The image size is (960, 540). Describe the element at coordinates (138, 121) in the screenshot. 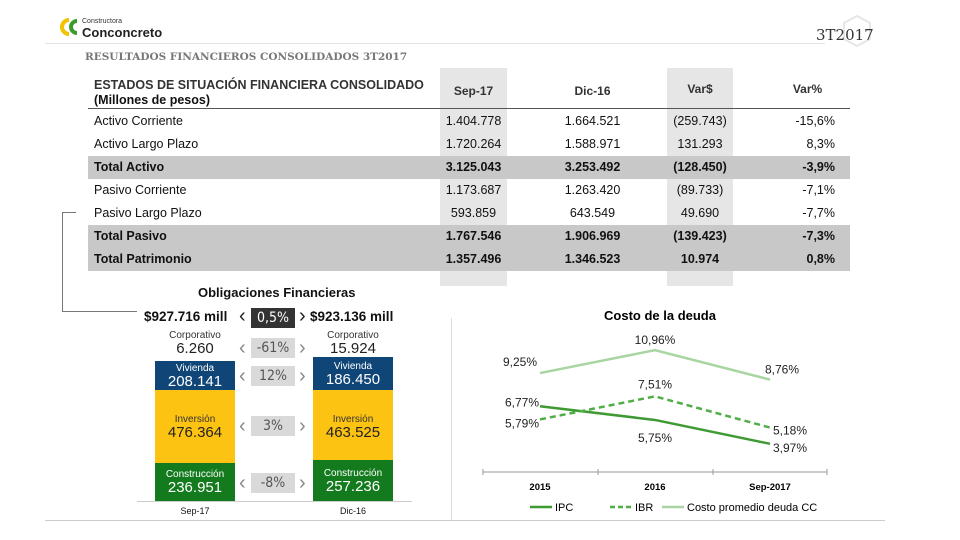

I see `row-label: Activo Corriente` at that location.